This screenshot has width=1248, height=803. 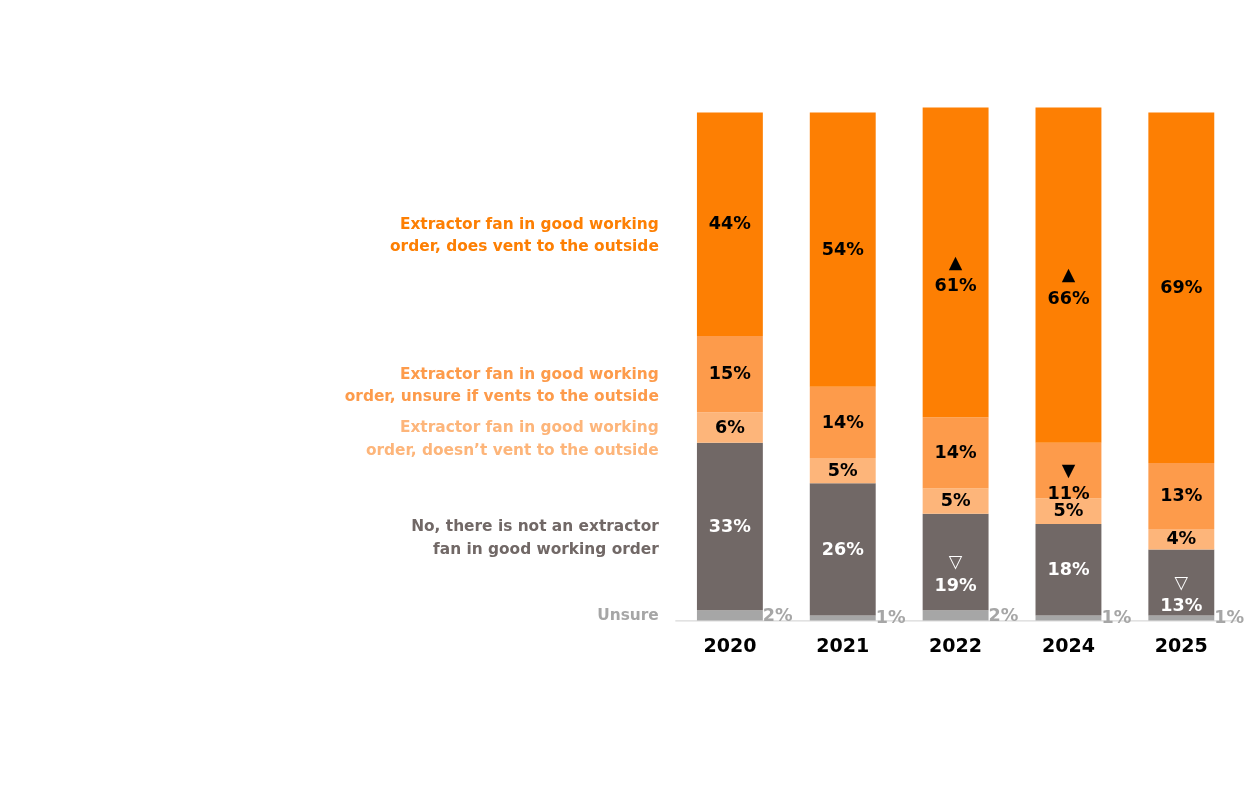 What do you see at coordinates (956, 273) in the screenshot?
I see `data-label: ▲ 61%` at bounding box center [956, 273].